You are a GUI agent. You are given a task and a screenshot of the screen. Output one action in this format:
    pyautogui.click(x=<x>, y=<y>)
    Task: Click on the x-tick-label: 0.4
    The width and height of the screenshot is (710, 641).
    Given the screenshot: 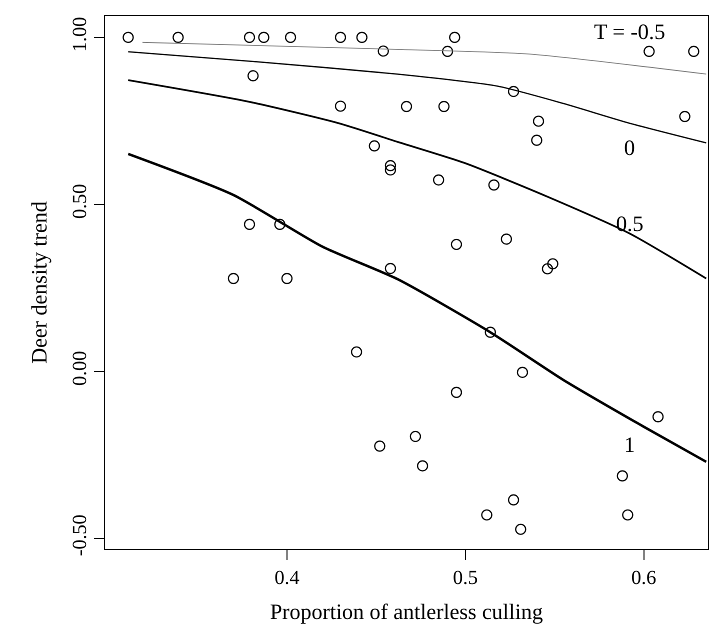 What is the action you would take?
    pyautogui.click(x=287, y=578)
    